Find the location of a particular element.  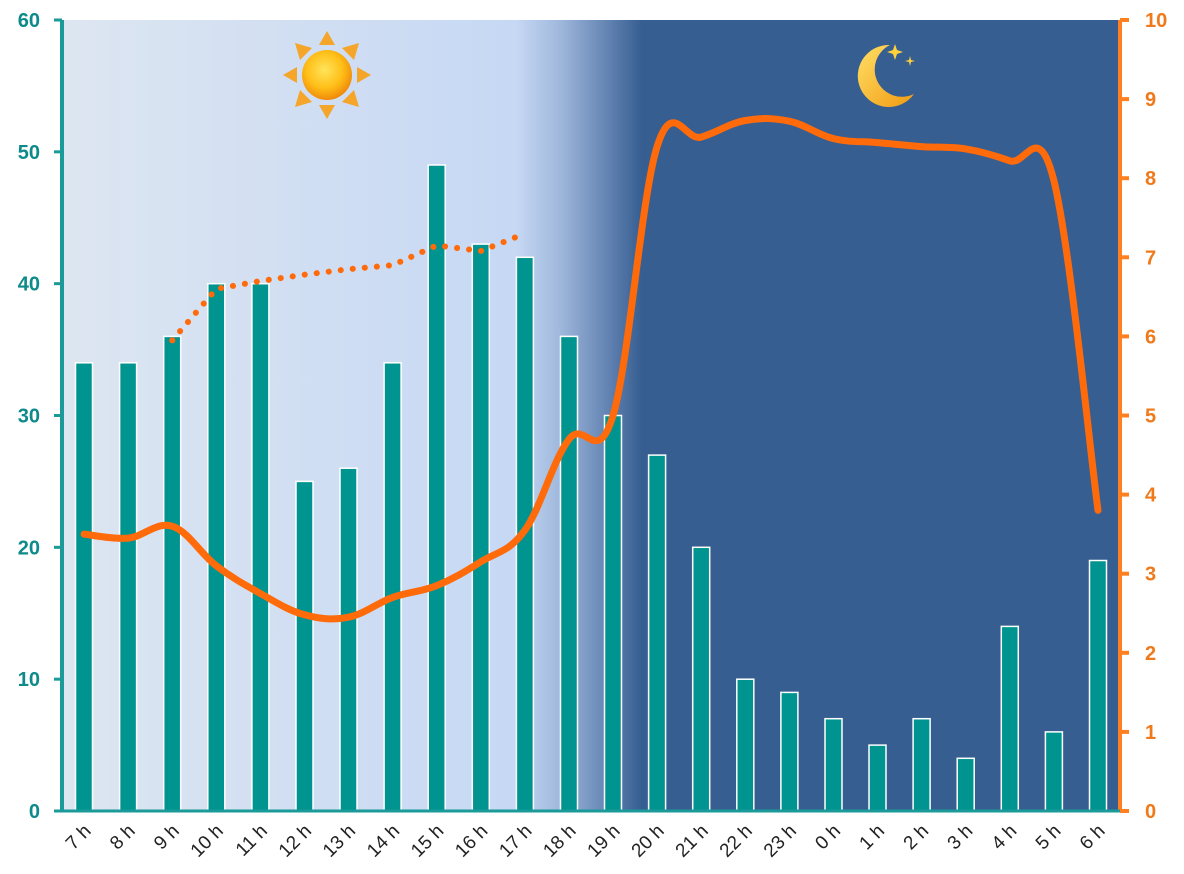

right-tick-label: 0 is located at coordinates (1150, 812).